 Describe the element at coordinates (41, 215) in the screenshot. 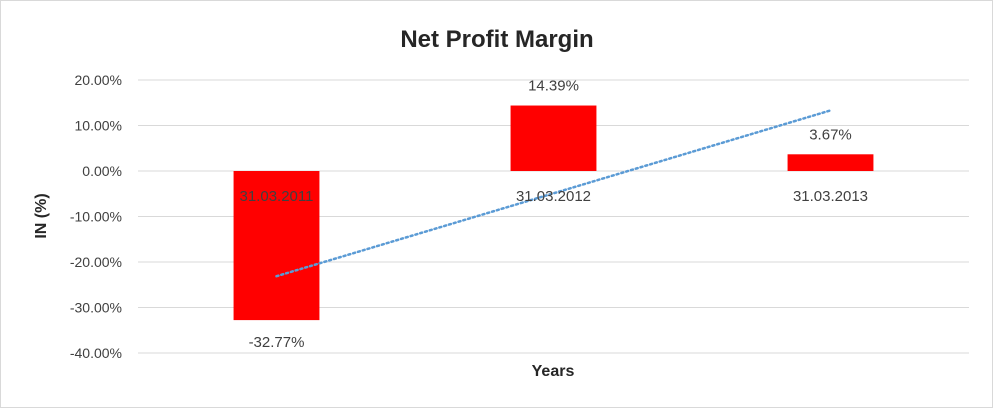

I see `y-axis-title: IN (%)` at that location.